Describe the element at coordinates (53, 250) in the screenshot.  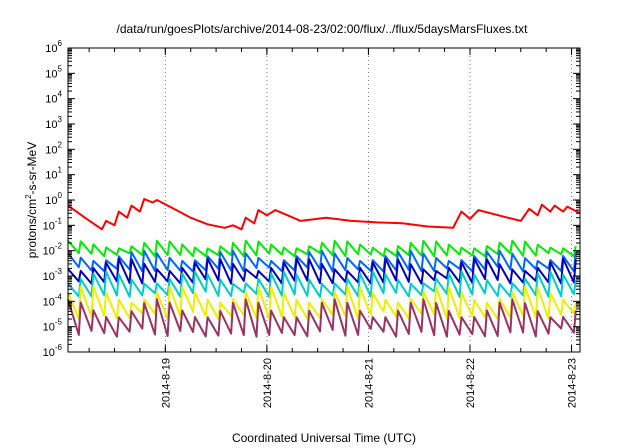
I see `y-tick-label: 10⁻²` at that location.